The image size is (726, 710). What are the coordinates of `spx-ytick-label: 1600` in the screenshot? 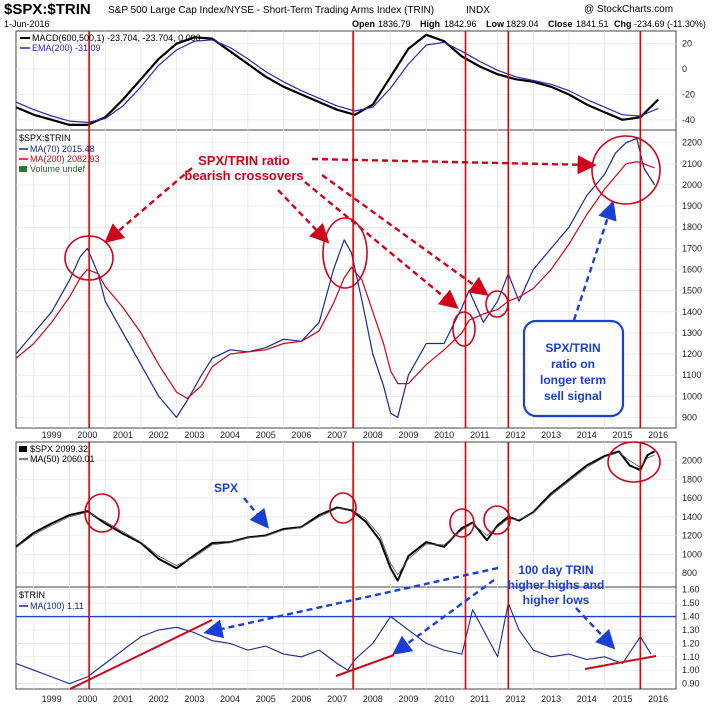 It's located at (692, 498).